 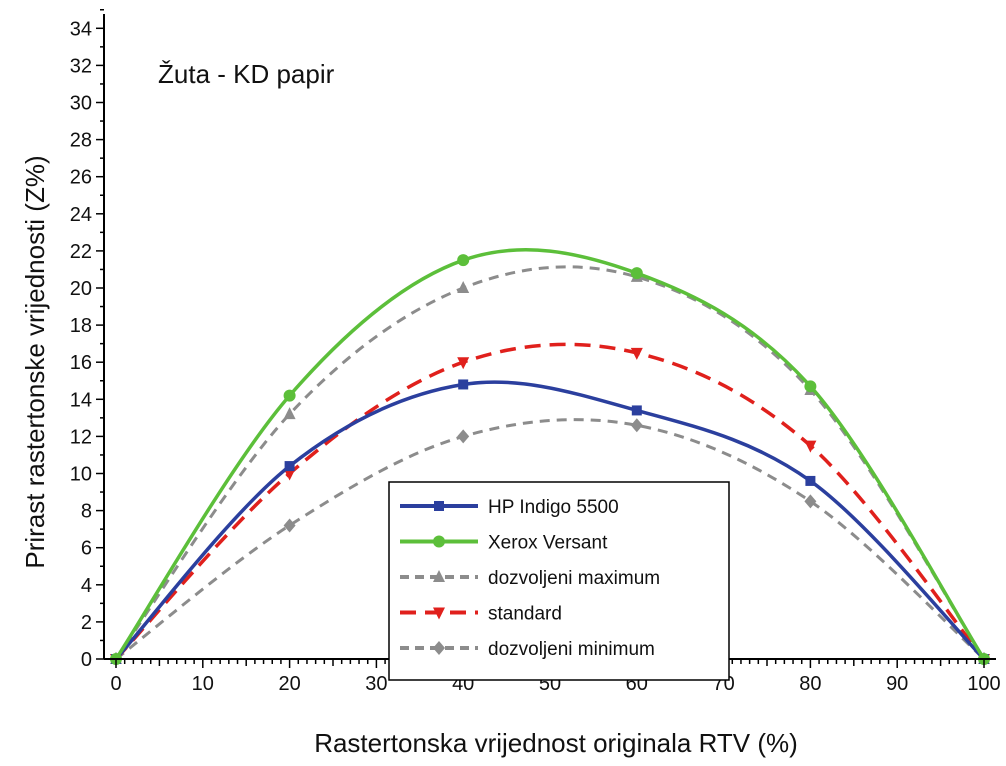 What do you see at coordinates (86, 660) in the screenshot?
I see `y-tick-label: 0` at bounding box center [86, 660].